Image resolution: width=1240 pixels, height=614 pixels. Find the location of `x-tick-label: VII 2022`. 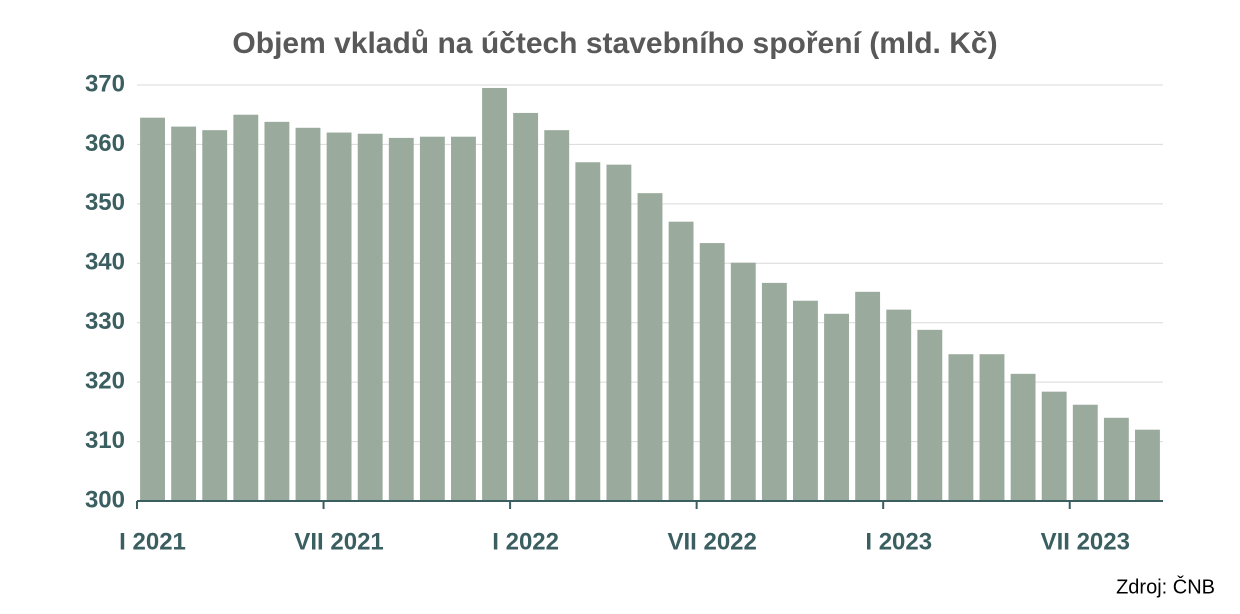

x-tick-label: VII 2022 is located at coordinates (711, 541).